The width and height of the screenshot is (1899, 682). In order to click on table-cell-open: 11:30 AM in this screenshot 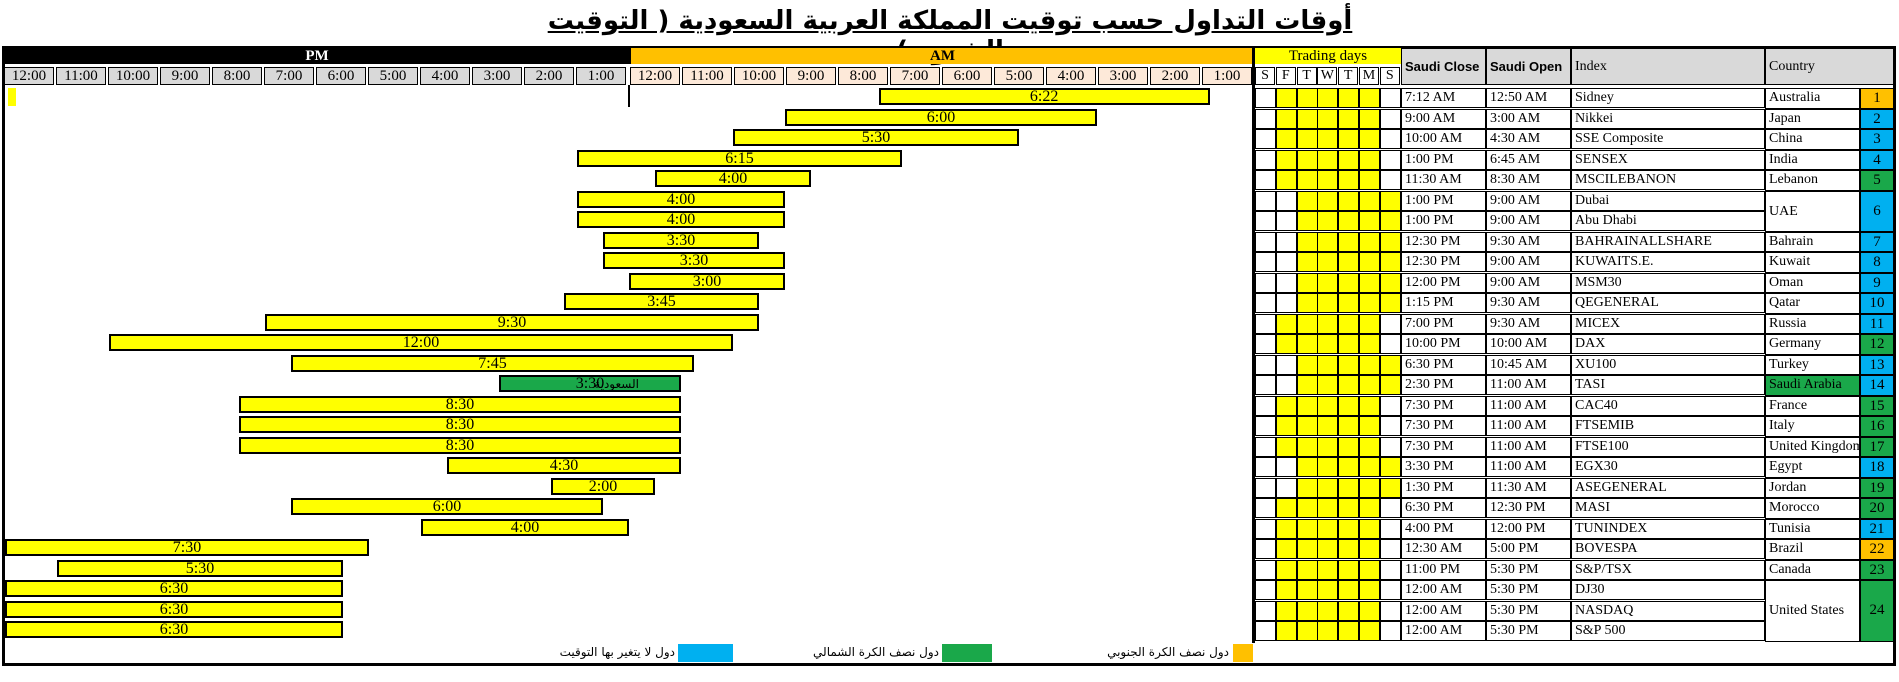, I will do `click(1528, 487)`.